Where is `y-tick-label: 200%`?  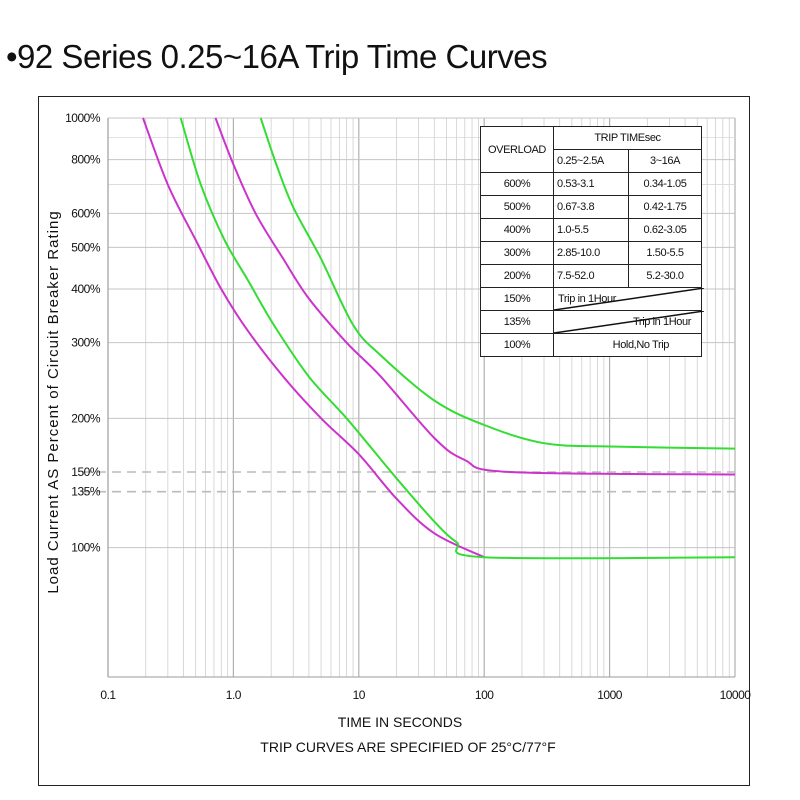 y-tick-label: 200% is located at coordinates (86, 418).